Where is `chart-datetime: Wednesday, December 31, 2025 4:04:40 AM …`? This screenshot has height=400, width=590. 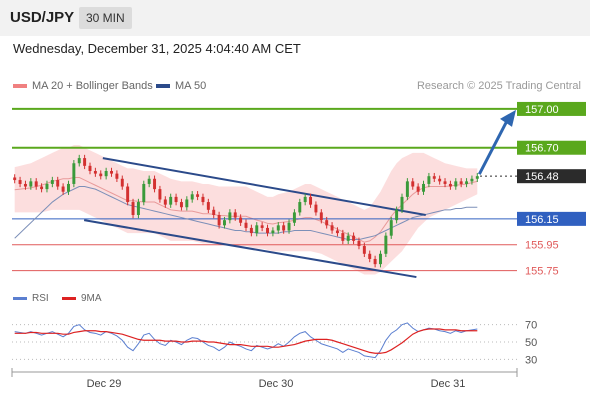 chart-datetime: Wednesday, December 31, 2025 4:04:40 AM … is located at coordinates (157, 48).